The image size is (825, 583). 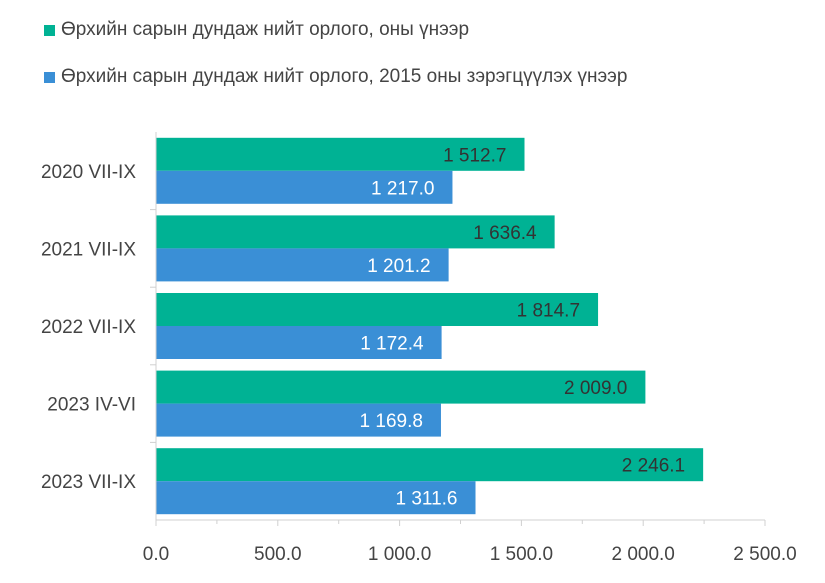 What do you see at coordinates (278, 554) in the screenshot?
I see `x-tick-label: 500.0` at bounding box center [278, 554].